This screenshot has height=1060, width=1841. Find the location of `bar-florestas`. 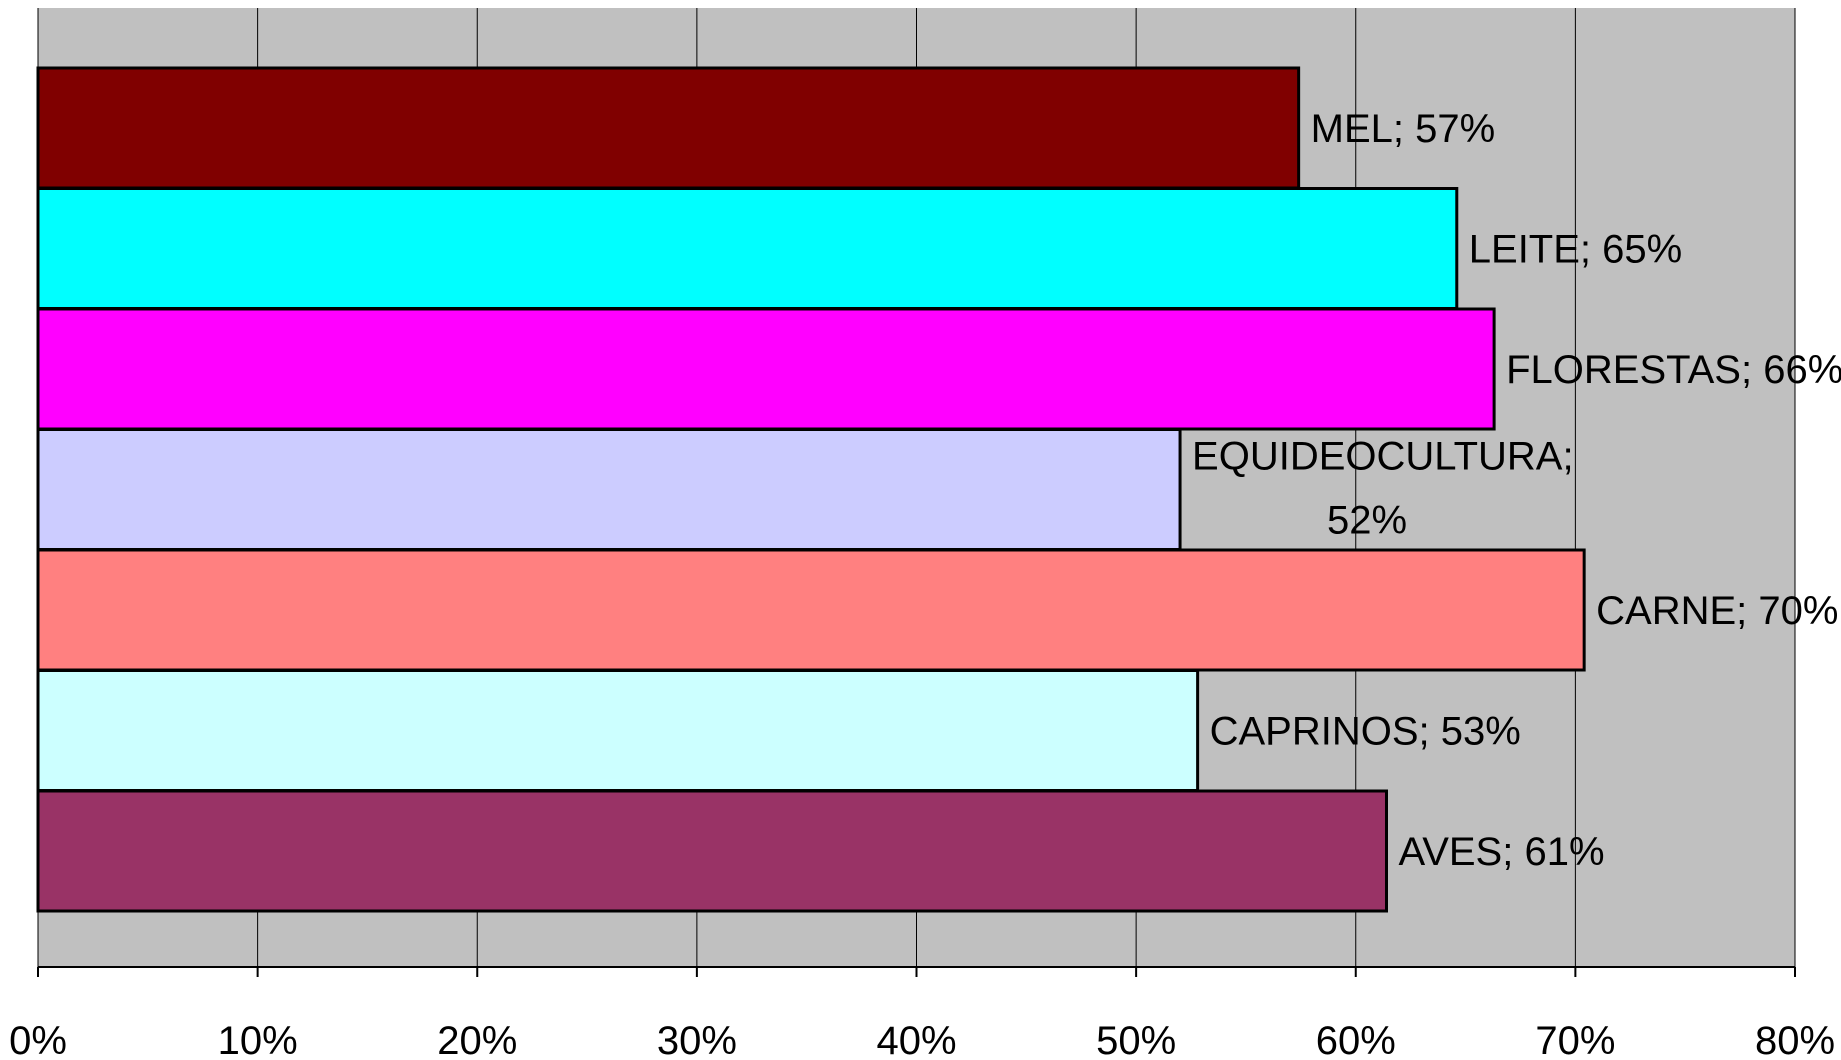

bar-florestas is located at coordinates (766, 369).